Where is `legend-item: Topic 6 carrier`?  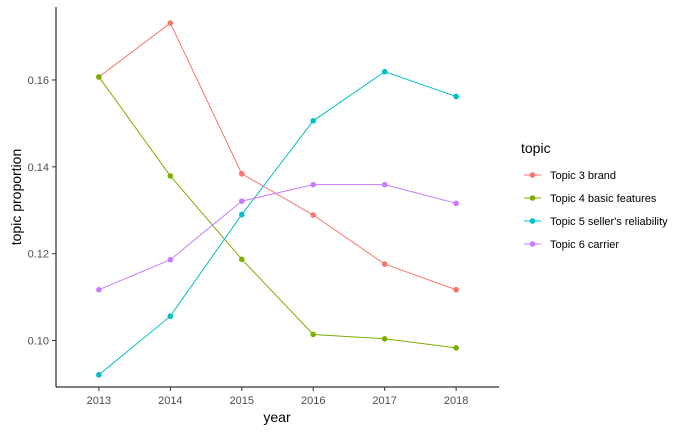 legend-item: Topic 6 carrier is located at coordinates (571, 245).